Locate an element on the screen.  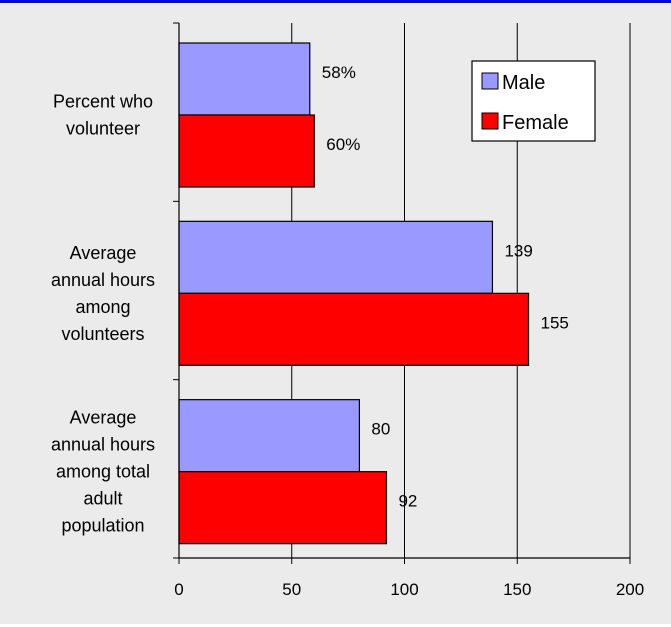
legend-label-male: Male is located at coordinates (523, 83).